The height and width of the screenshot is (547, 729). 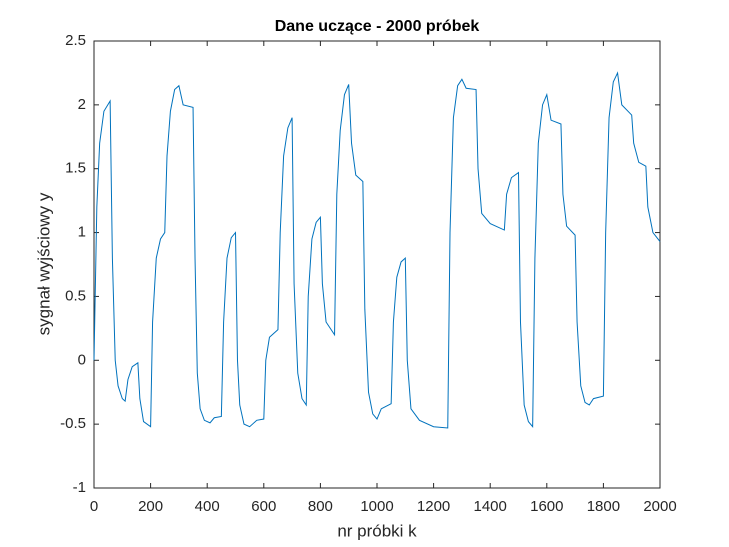 What do you see at coordinates (433, 506) in the screenshot?
I see `x-tick-label: 1200` at bounding box center [433, 506].